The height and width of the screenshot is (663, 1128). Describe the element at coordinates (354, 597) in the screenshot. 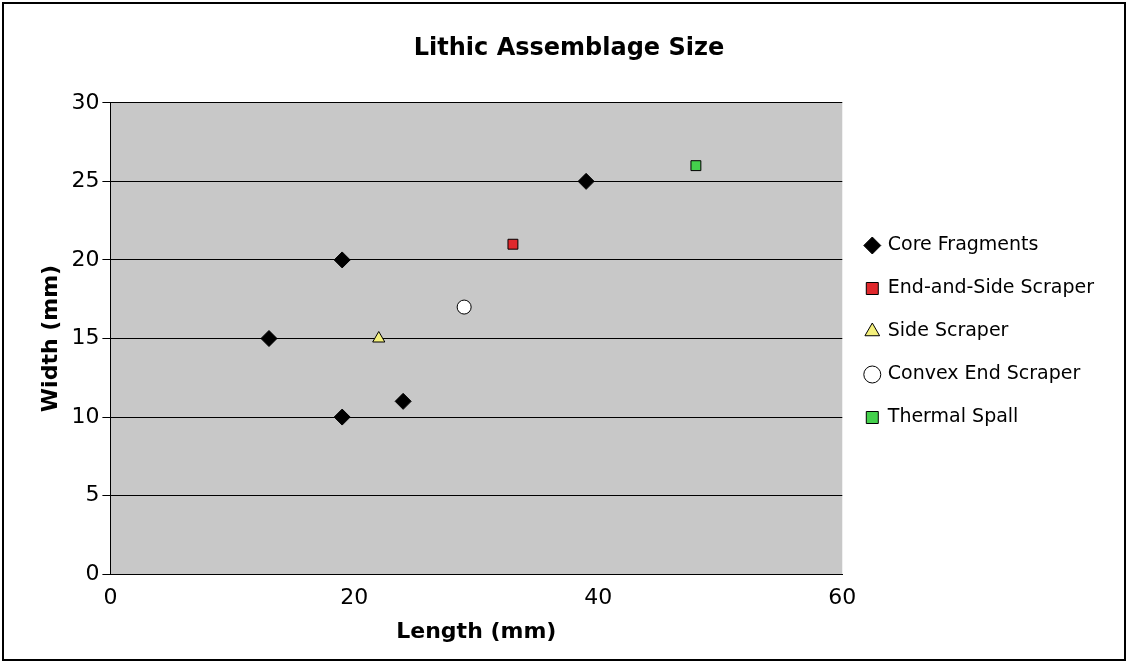

I see `x-tick-label: 20` at that location.